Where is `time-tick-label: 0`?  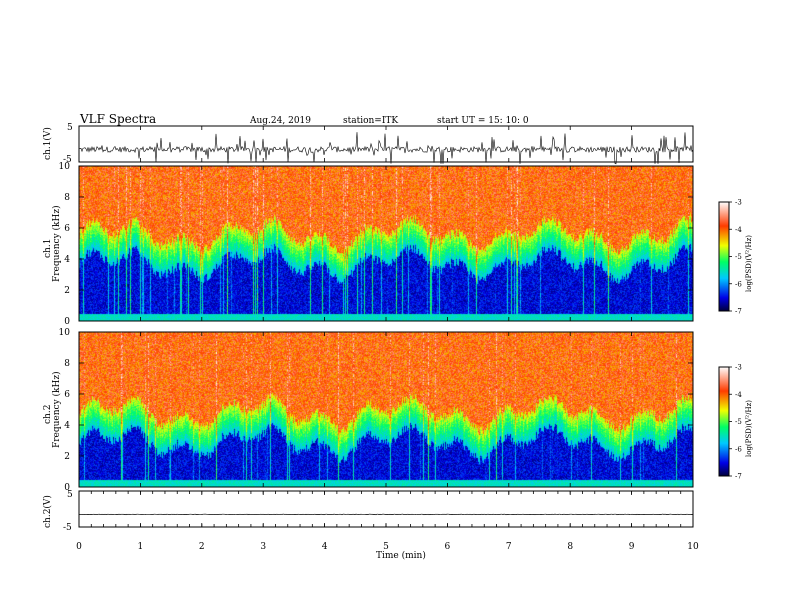 time-tick-label: 0 is located at coordinates (79, 547).